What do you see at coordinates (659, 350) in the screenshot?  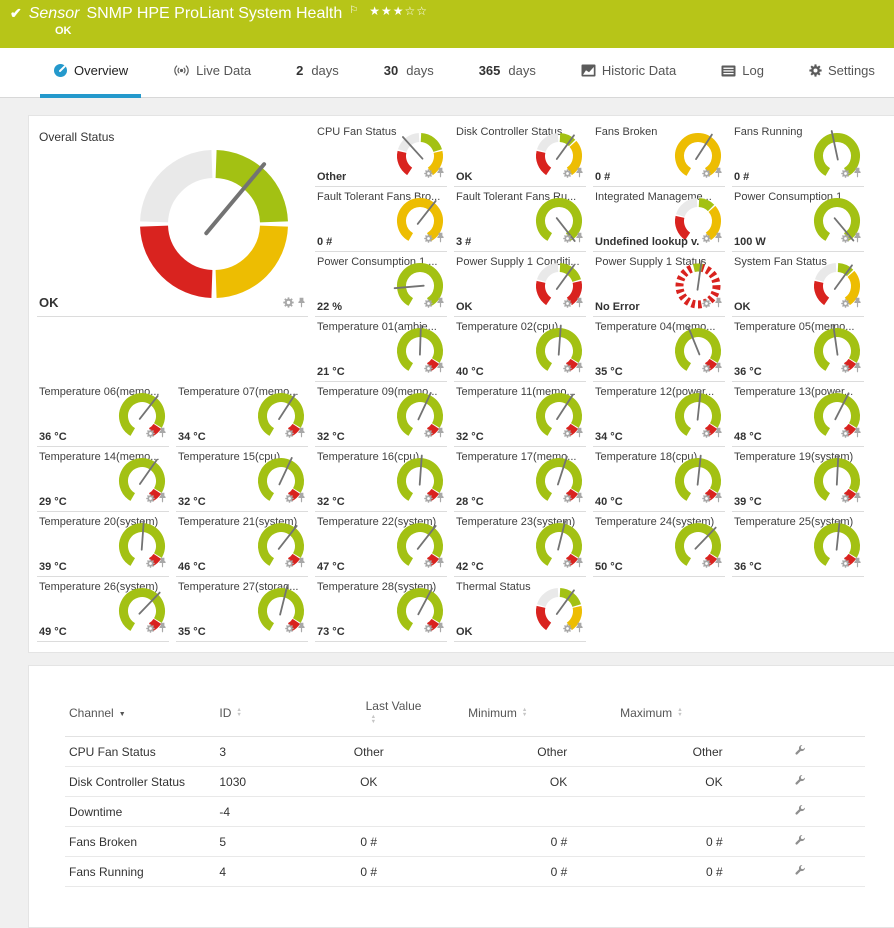 I see `gauge-tile: Temperature 04(memo... 35 °C` at bounding box center [659, 350].